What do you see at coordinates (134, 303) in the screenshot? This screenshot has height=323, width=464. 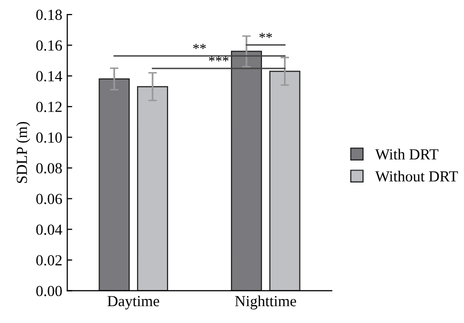 I see `x-tick-label: Daytime` at bounding box center [134, 303].